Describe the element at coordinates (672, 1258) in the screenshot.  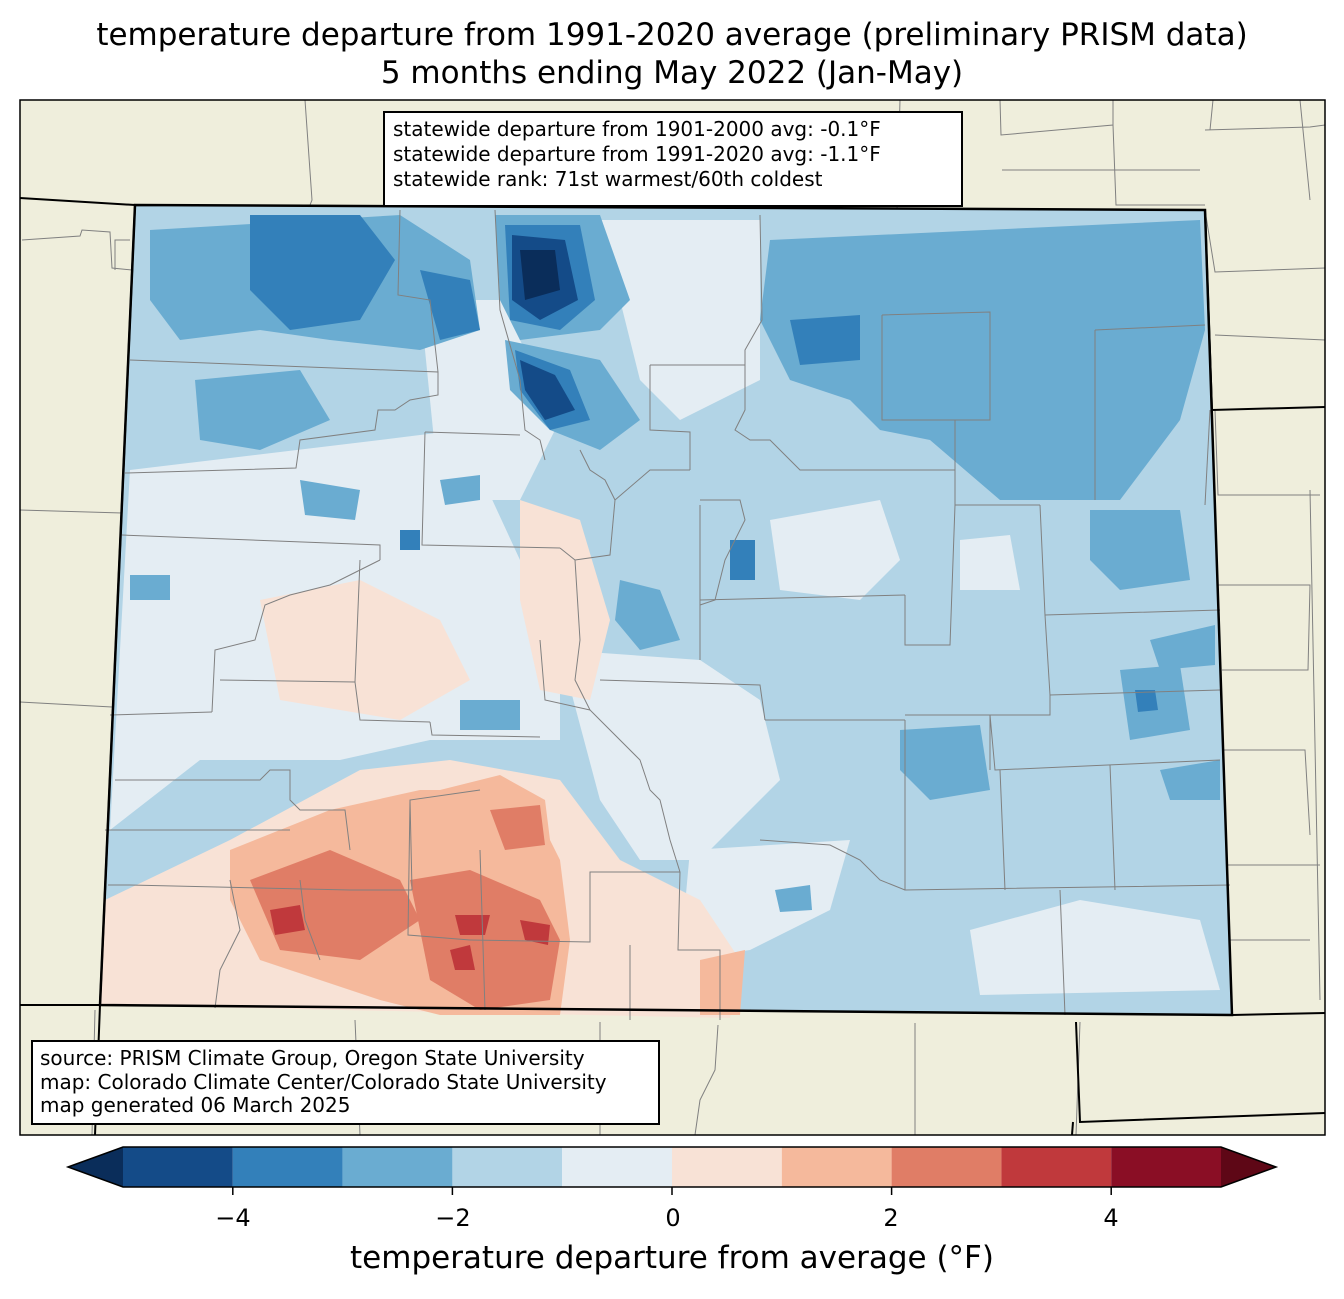
I see `colorbar-label: temperature departure from average (°F)` at that location.